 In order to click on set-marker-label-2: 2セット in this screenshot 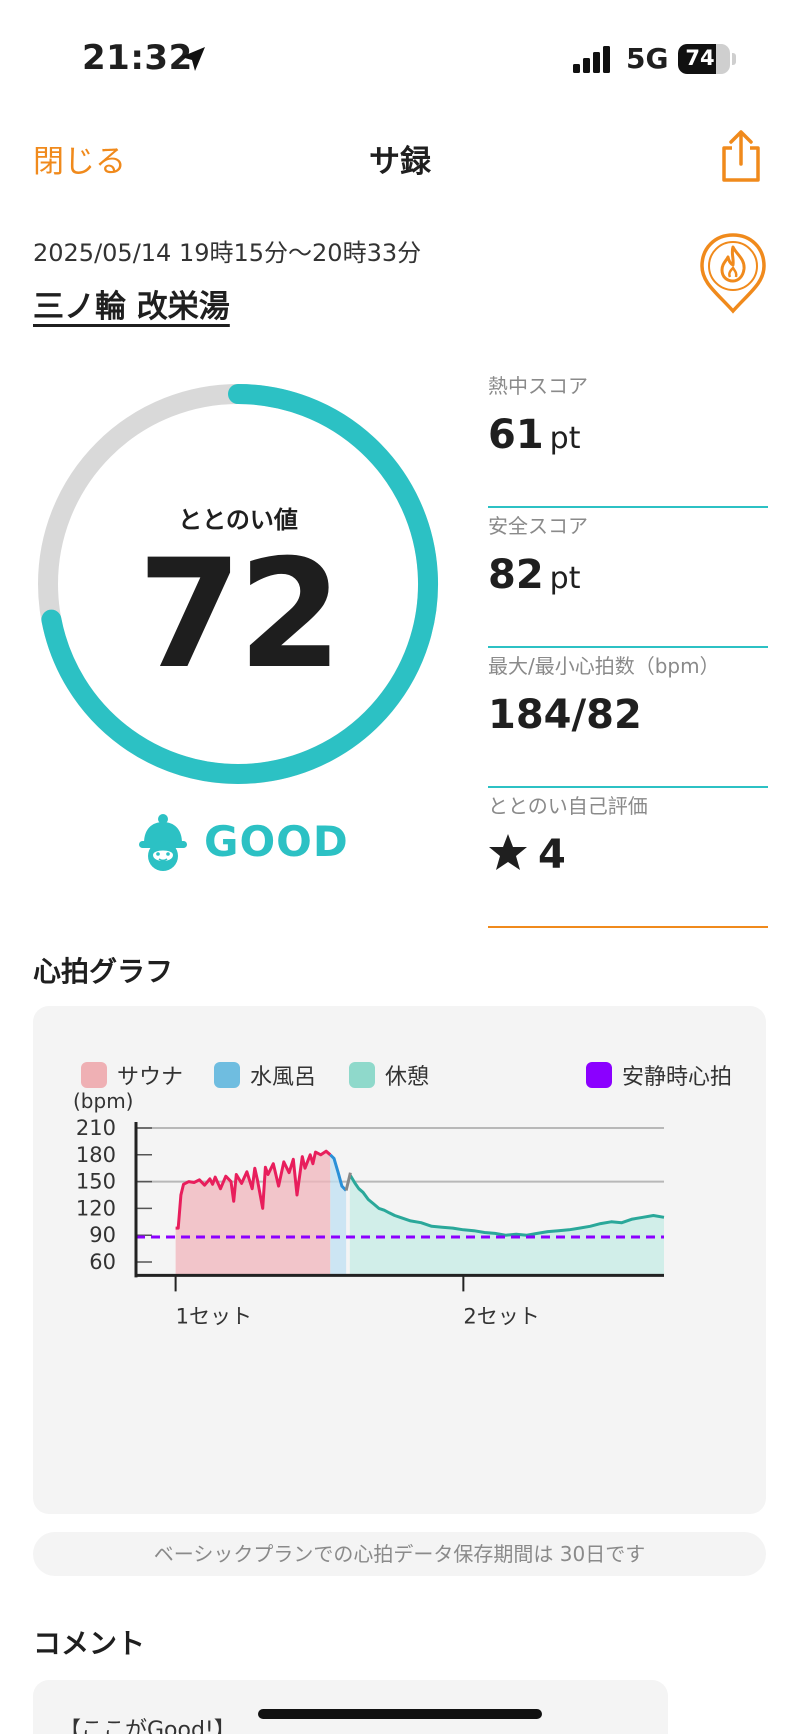, I will do `click(501, 1316)`.